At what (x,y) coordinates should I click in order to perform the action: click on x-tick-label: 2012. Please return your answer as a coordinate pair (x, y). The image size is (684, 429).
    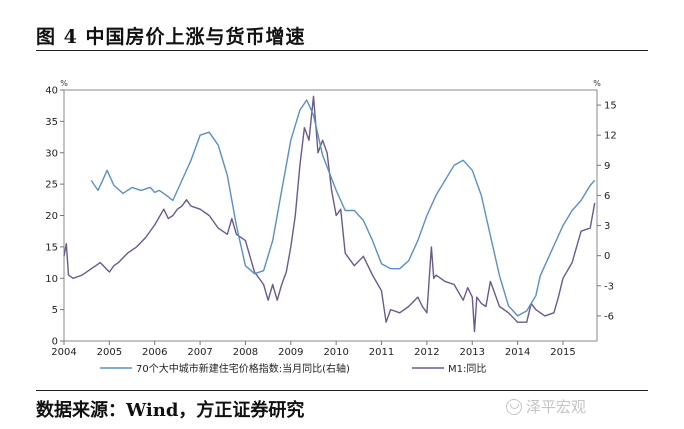
    Looking at the image, I should click on (426, 352).